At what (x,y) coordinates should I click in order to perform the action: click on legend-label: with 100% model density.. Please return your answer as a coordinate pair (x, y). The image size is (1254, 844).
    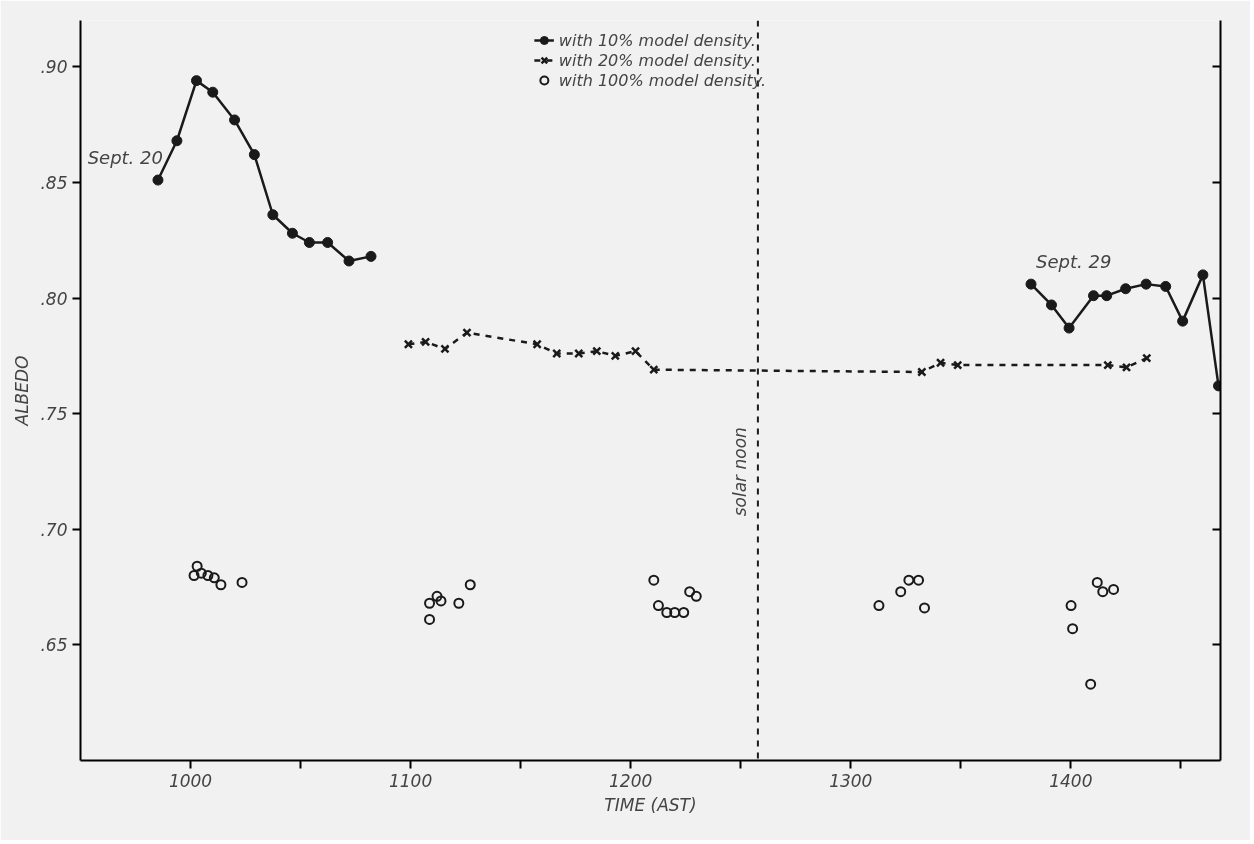
    Looking at the image, I should click on (662, 80).